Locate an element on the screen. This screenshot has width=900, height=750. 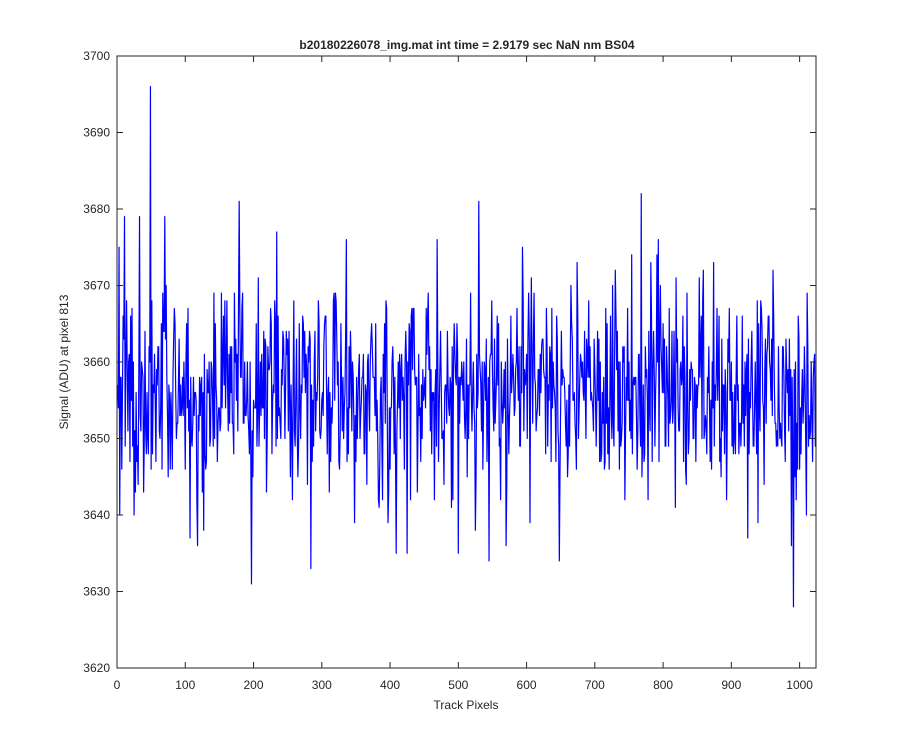
x-tick-label: 800 is located at coordinates (663, 685).